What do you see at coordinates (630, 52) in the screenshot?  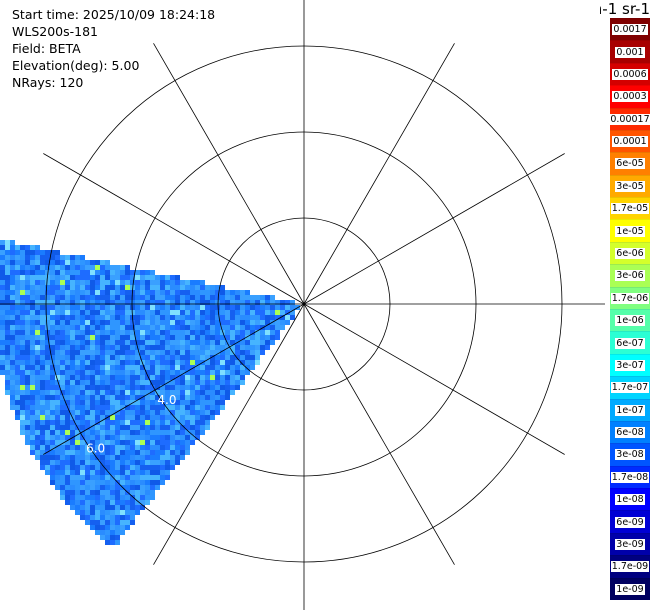 I see `colorbar-tick-label: 0.001` at bounding box center [630, 52].